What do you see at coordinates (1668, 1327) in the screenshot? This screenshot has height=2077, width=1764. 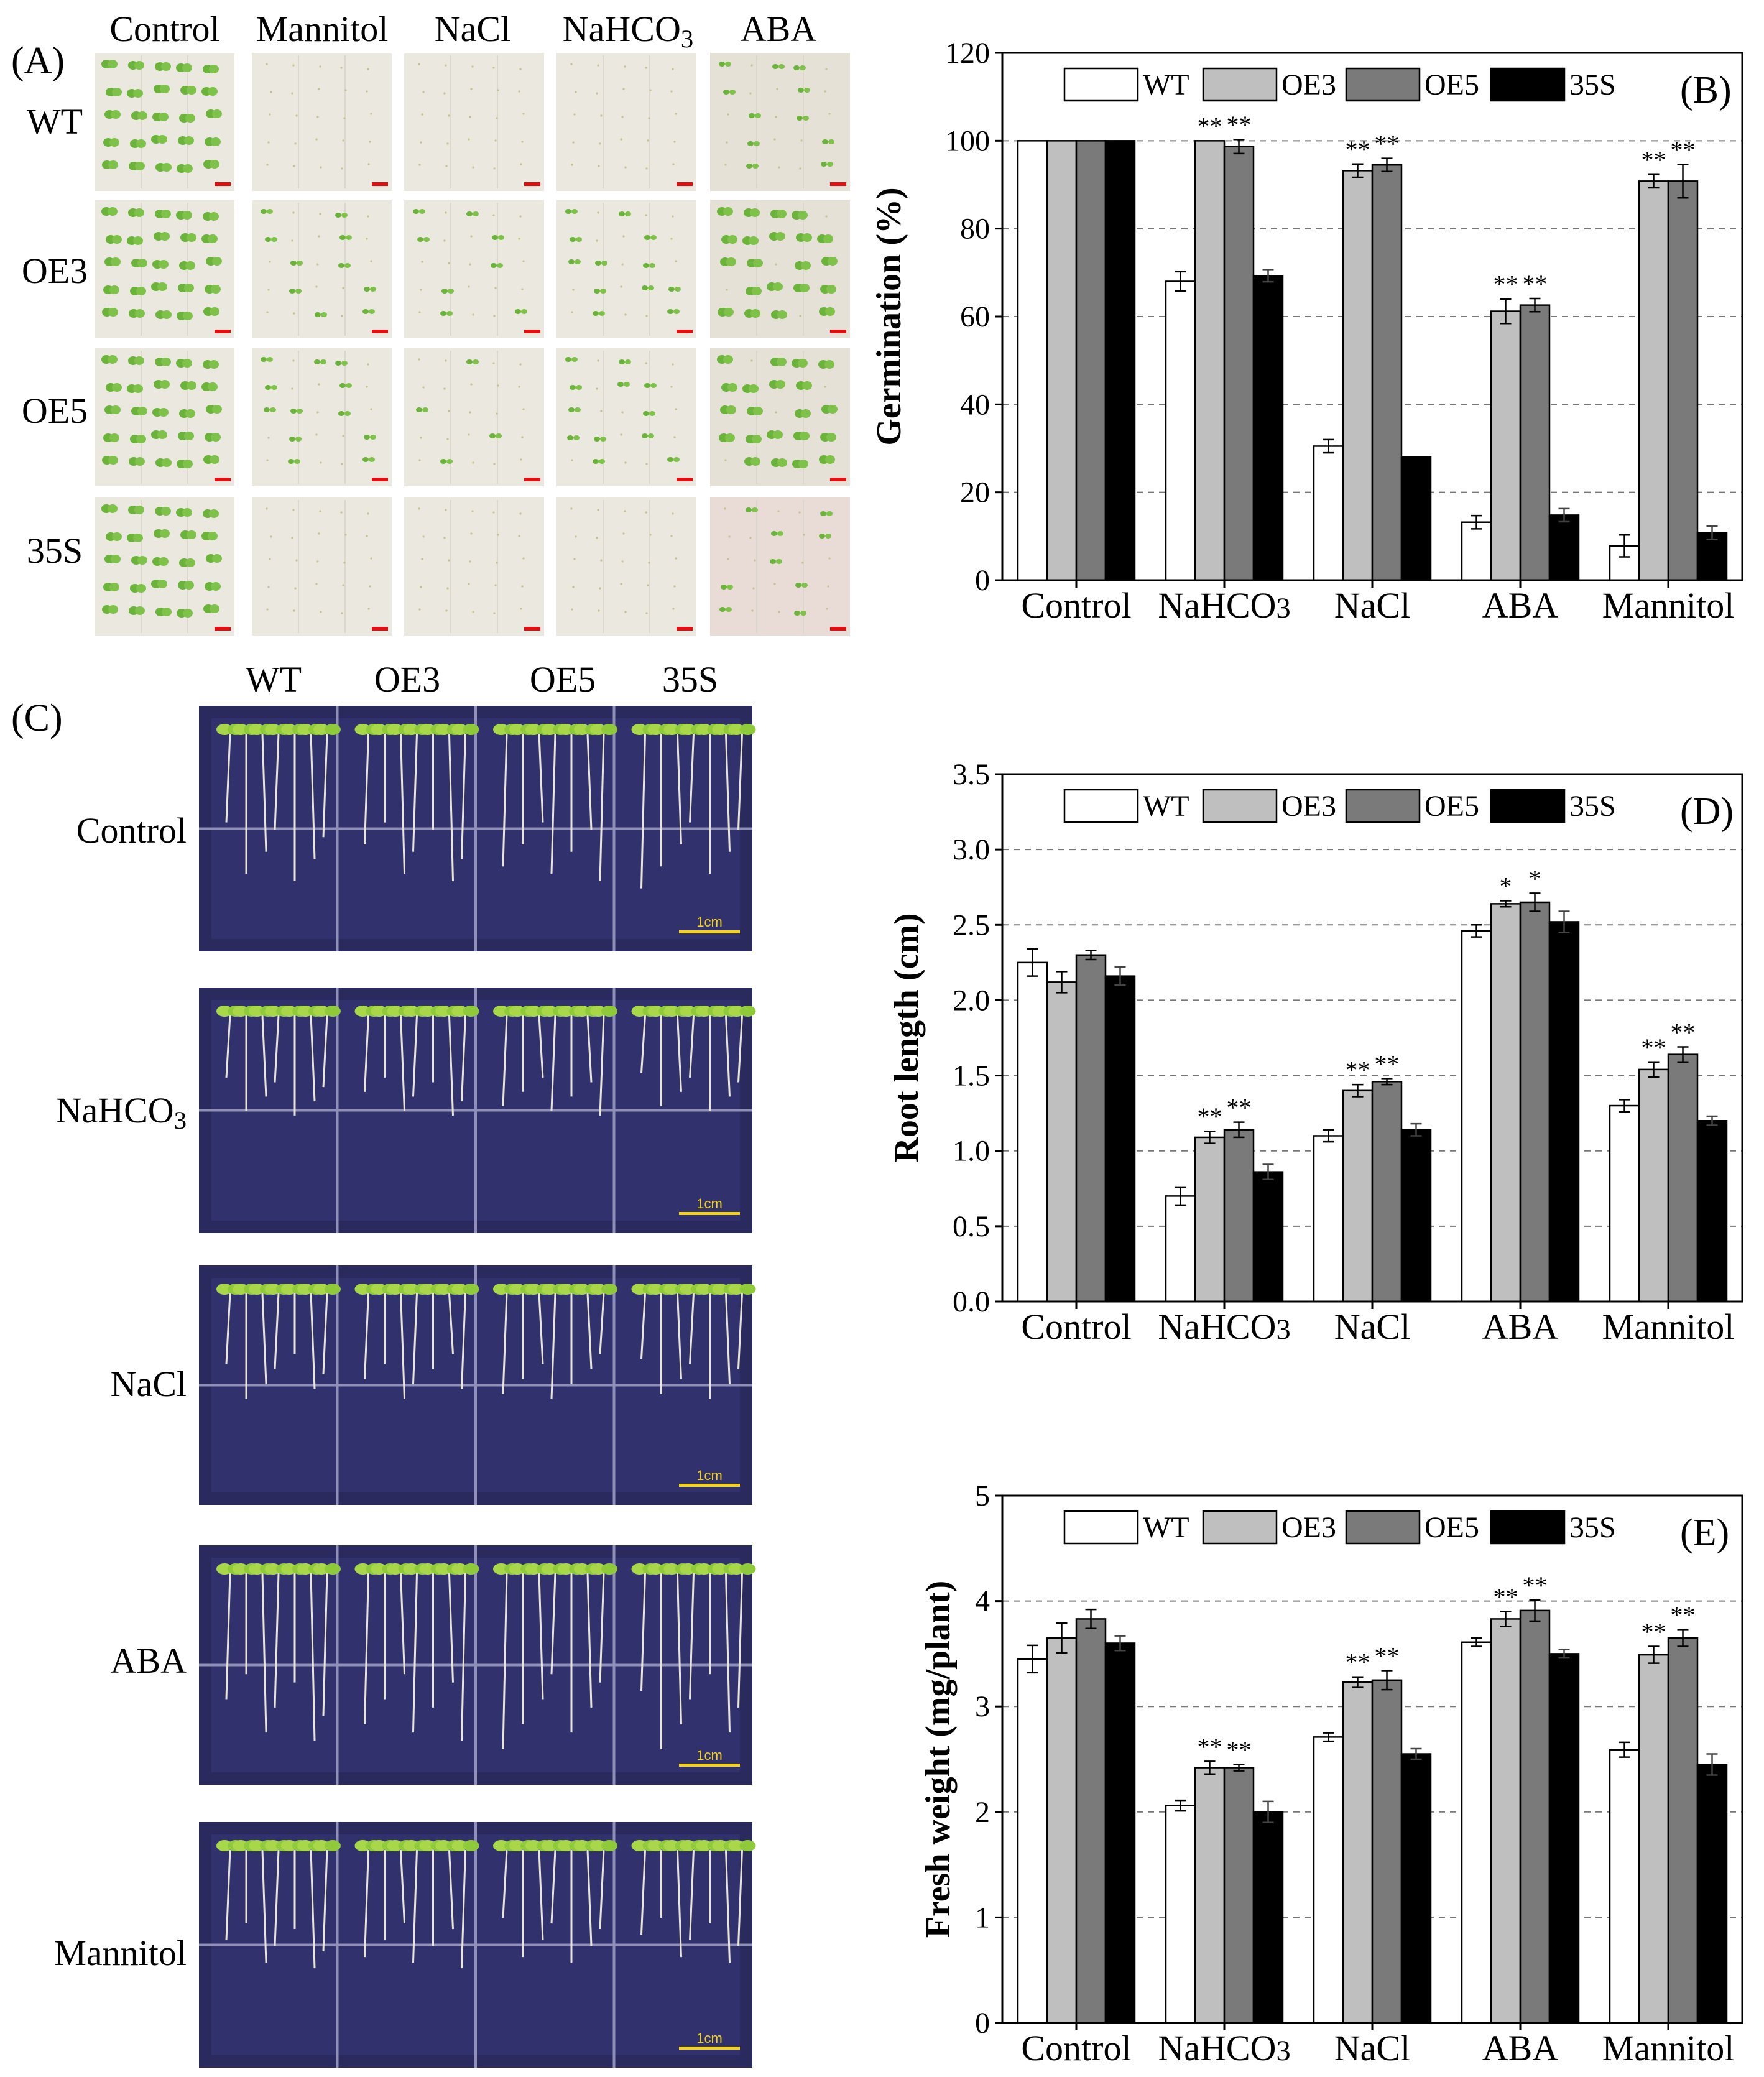 I see `x-tick-label: Mannitol` at bounding box center [1668, 1327].